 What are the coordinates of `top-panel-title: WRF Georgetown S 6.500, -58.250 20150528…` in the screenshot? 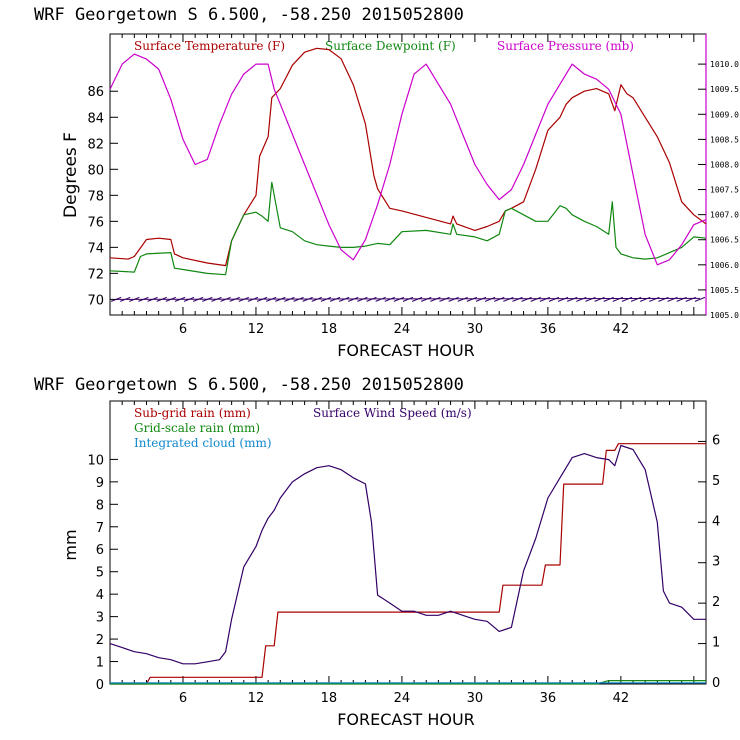 It's located at (249, 15).